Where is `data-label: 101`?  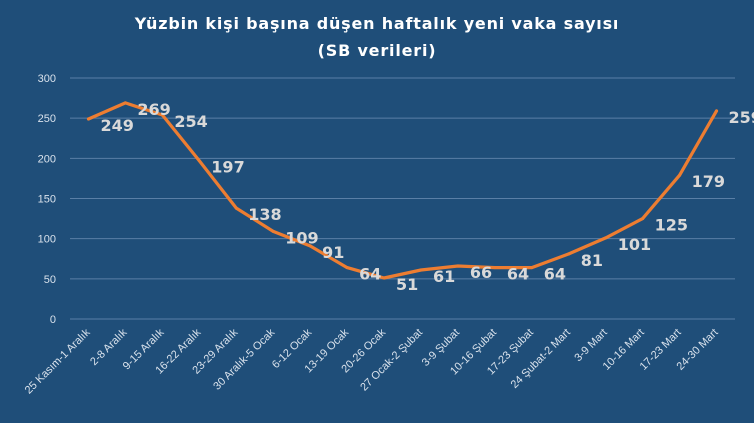 data-label: 101 is located at coordinates (634, 244).